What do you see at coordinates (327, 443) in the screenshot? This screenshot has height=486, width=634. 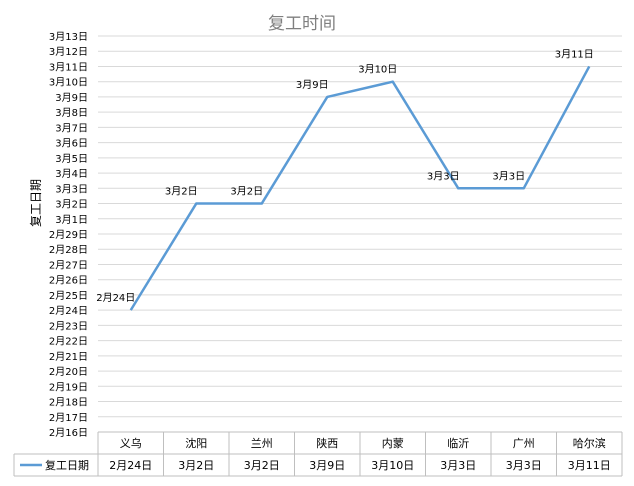 I see `category-label: 陕西` at bounding box center [327, 443].